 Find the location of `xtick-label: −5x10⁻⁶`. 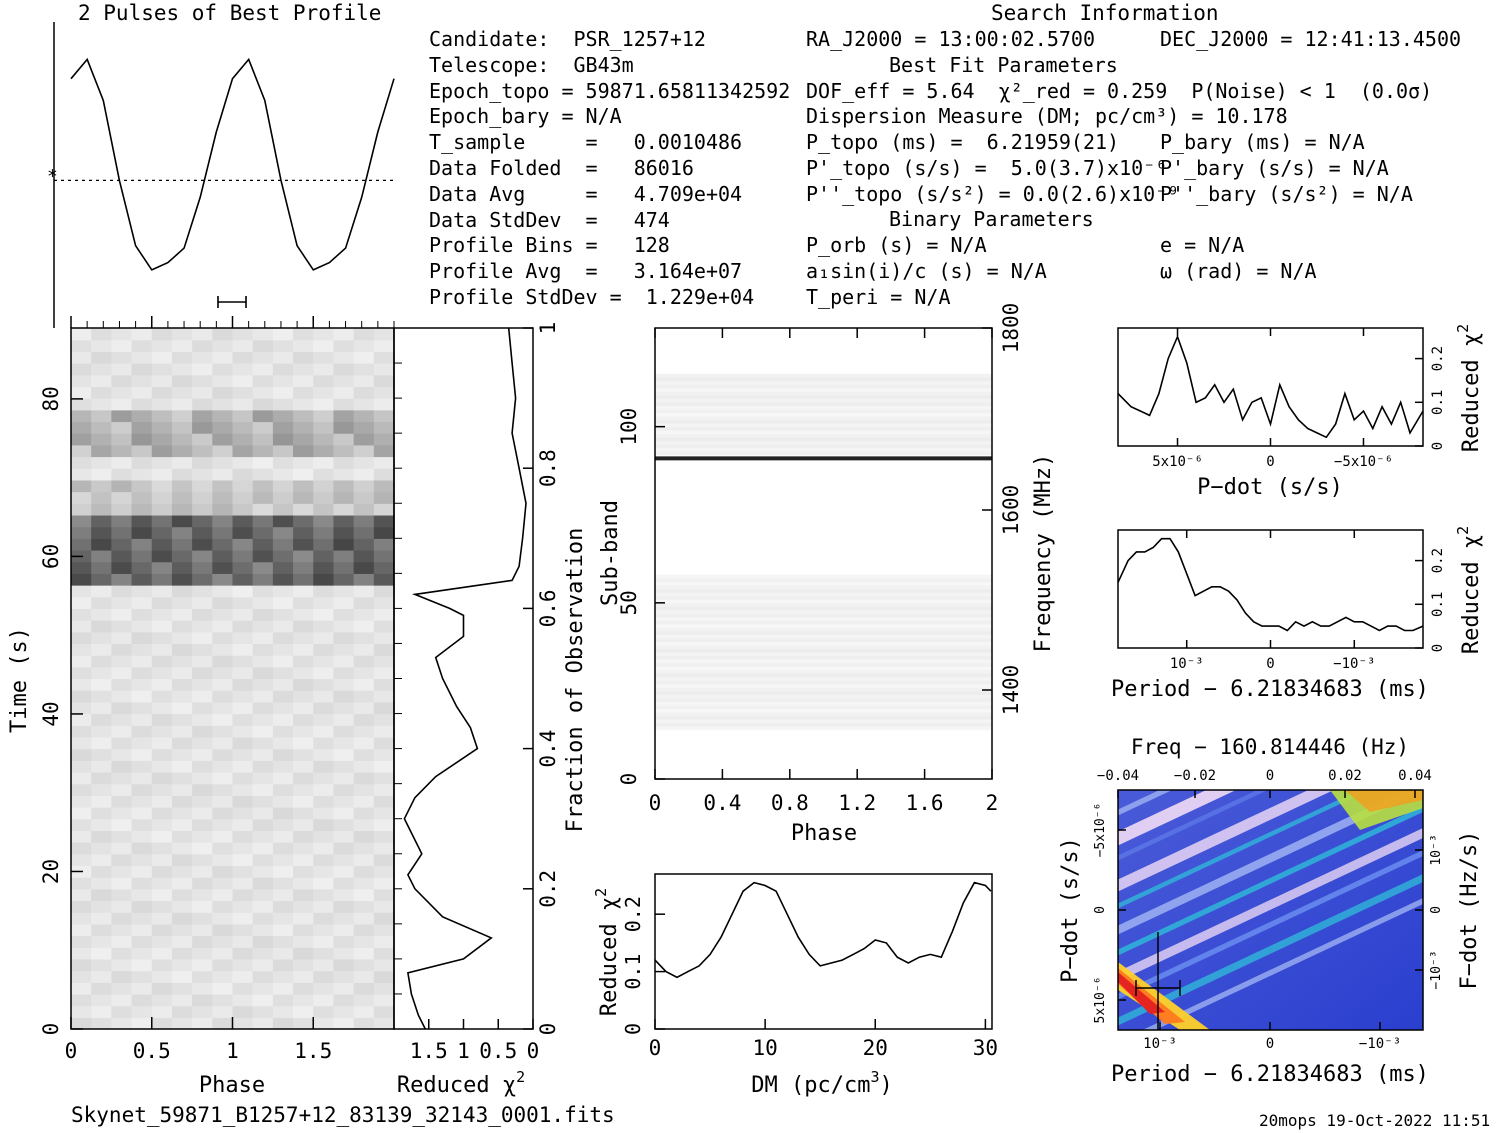

xtick-label: −5x10⁻⁶ is located at coordinates (1363, 462).